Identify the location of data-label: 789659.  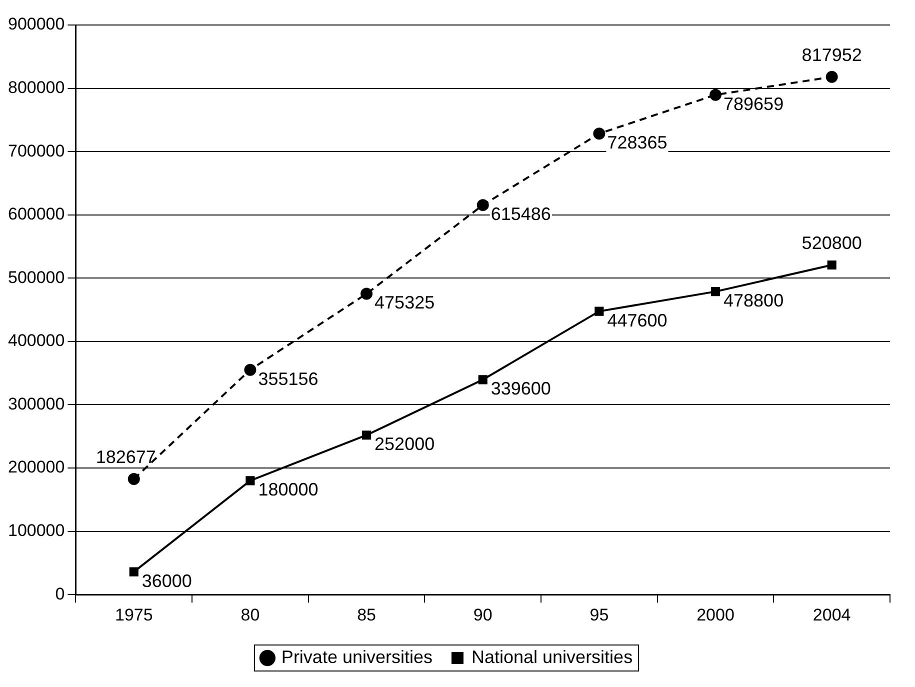
(754, 104).